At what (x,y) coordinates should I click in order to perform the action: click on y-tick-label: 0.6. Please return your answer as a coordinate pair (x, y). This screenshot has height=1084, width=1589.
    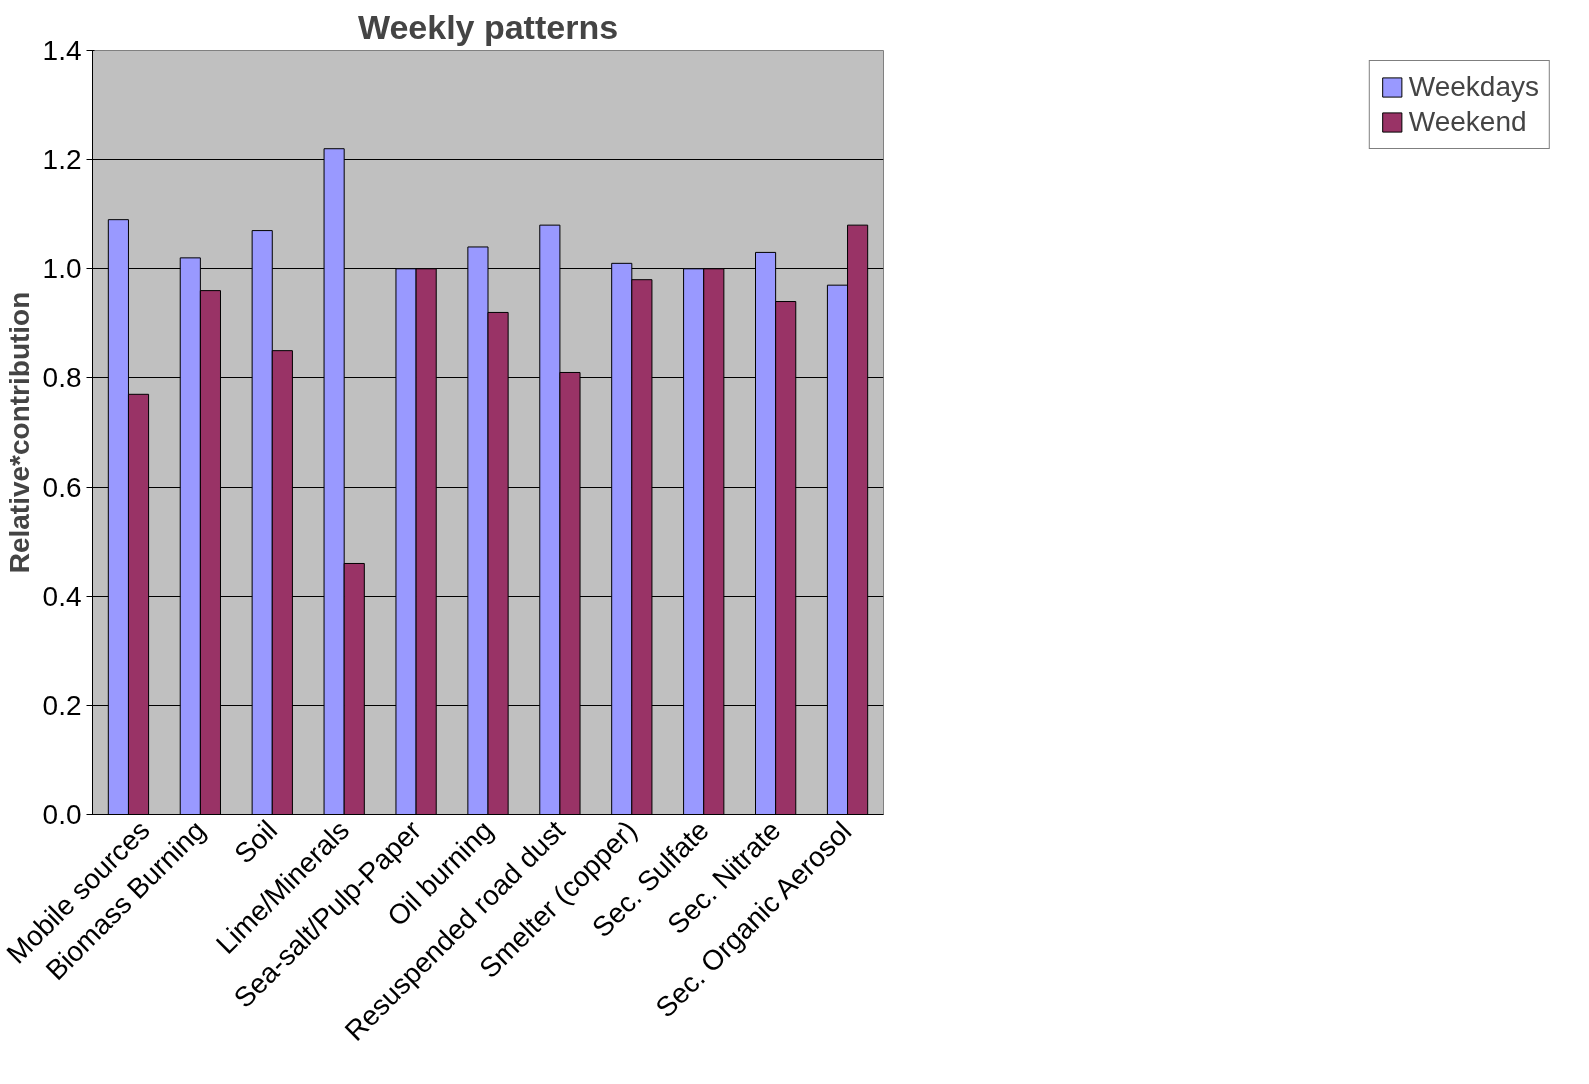
    Looking at the image, I should click on (62, 487).